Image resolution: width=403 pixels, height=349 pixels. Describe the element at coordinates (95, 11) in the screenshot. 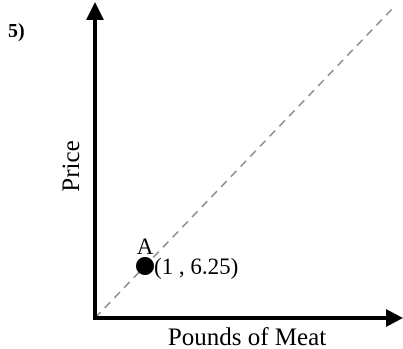

I see `y-axis-arrowhead` at that location.